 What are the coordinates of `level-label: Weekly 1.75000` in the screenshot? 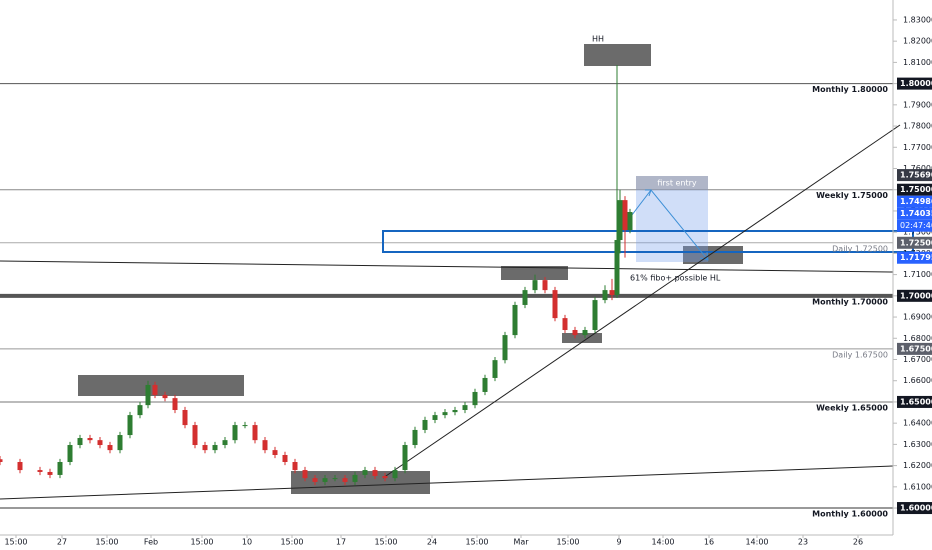 It's located at (852, 195).